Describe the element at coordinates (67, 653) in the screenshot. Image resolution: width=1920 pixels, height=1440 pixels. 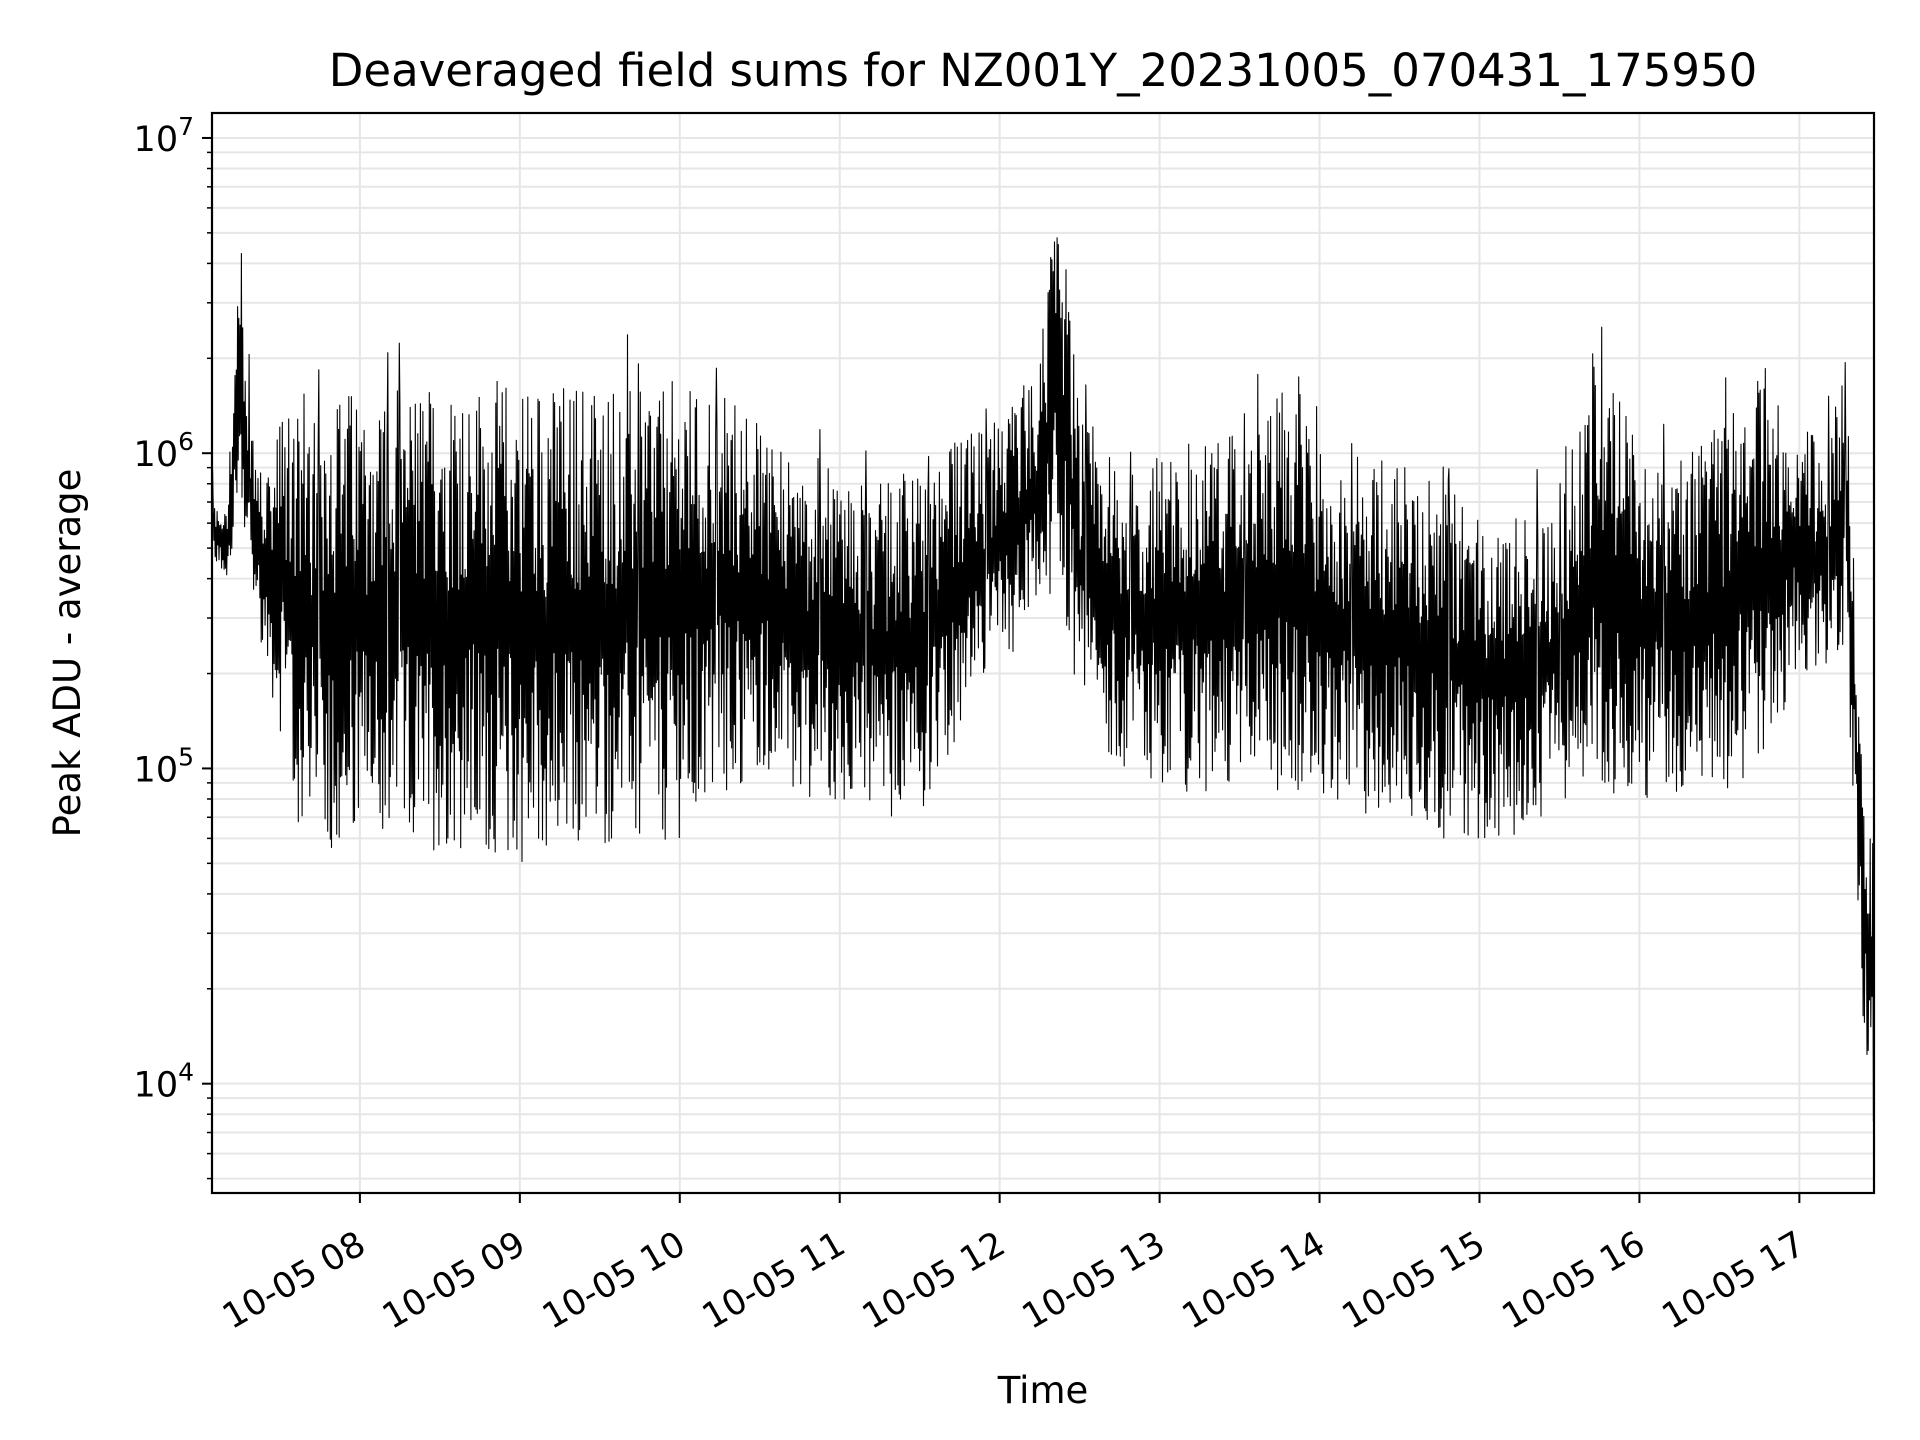
I see `y-axis-title: Peak ADU - average` at that location.